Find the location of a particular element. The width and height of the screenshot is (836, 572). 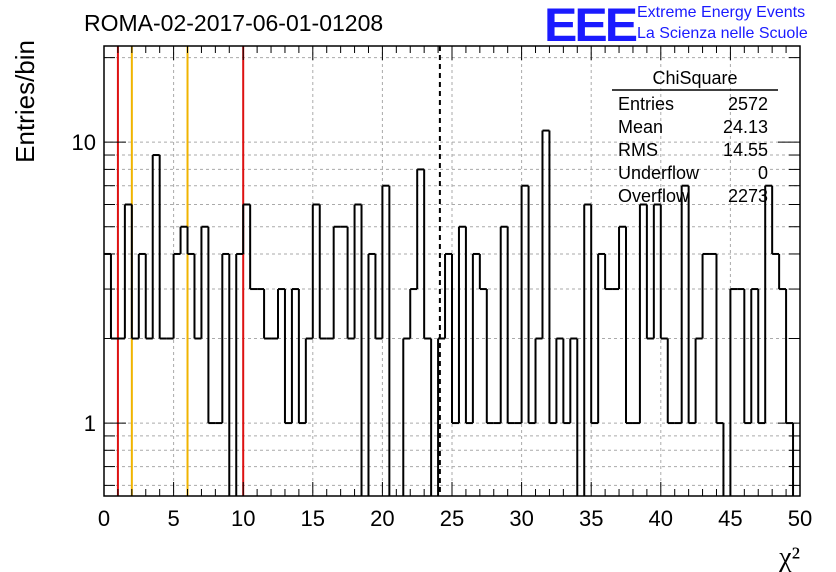

stats-value: 24.13 is located at coordinates (745, 127).